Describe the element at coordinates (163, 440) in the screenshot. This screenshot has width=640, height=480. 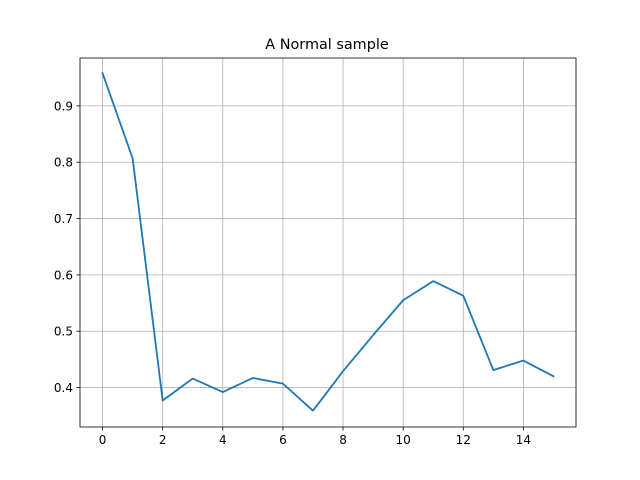
I see `x-tick-label: 2` at that location.